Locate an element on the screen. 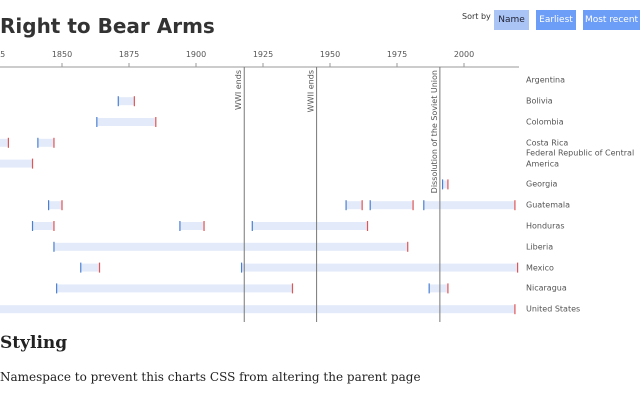 The width and height of the screenshot is (640, 400). row-label: Mexico is located at coordinates (540, 268).